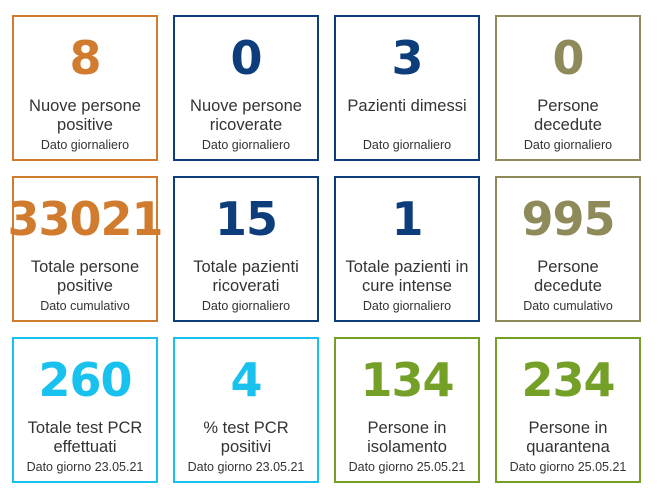 The width and height of the screenshot is (667, 503). What do you see at coordinates (407, 219) in the screenshot?
I see `card-value: 1` at bounding box center [407, 219].